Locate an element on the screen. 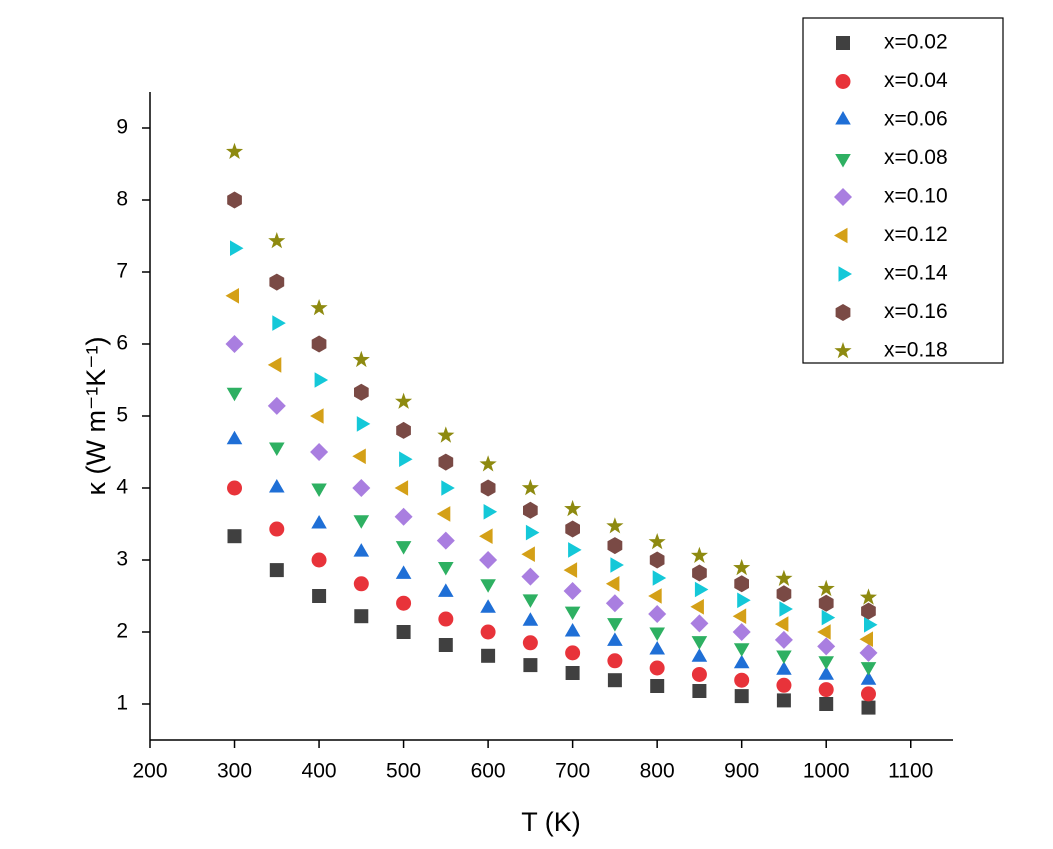 The height and width of the screenshot is (849, 1053). y-tick-label: 3 is located at coordinates (122, 559).